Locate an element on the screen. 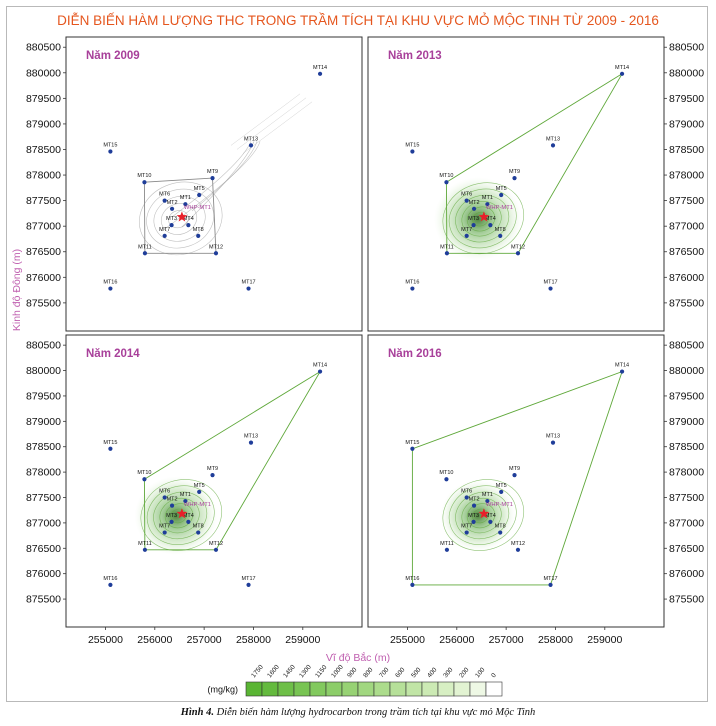 This screenshot has height=726, width=716. y-tick-label: 877000 is located at coordinates (686, 523).